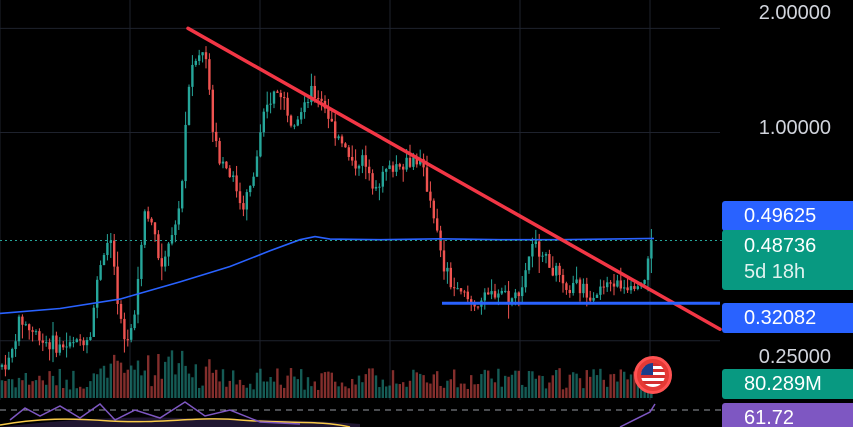 The height and width of the screenshot is (427, 853). Describe the element at coordinates (653, 375) in the screenshot. I see `us-flag-icon` at that location.